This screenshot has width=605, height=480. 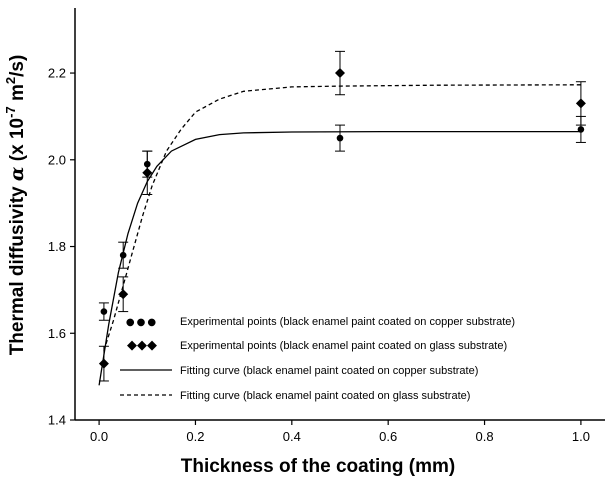 What do you see at coordinates (99, 436) in the screenshot?
I see `x-tick-label: 0.0` at bounding box center [99, 436].